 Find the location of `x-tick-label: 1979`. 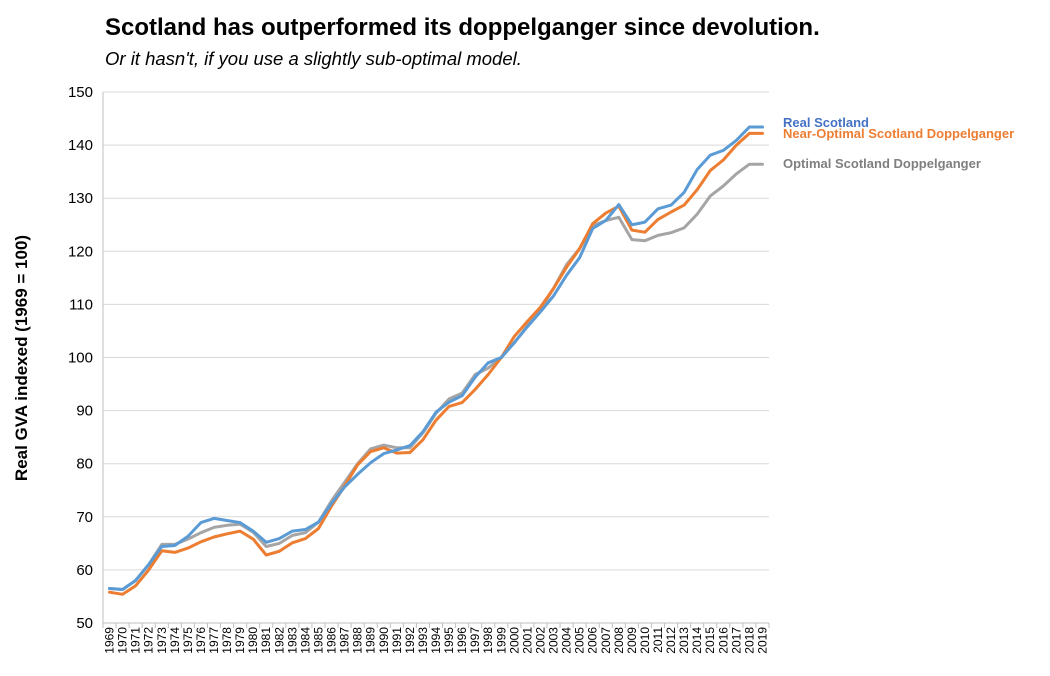

x-tick-label: 1979 is located at coordinates (240, 640).